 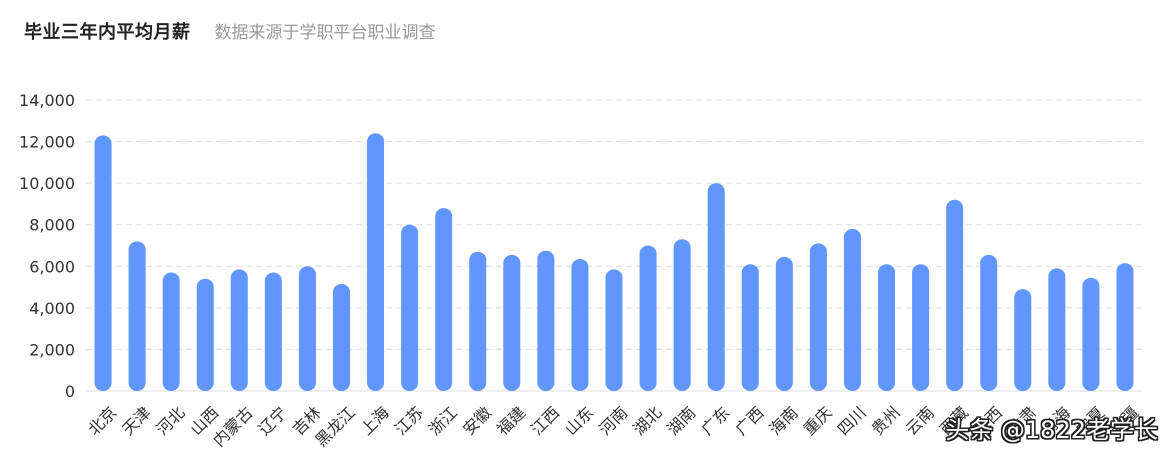 What do you see at coordinates (47, 183) in the screenshot?
I see `y-tick-label: 10,000` at bounding box center [47, 183].